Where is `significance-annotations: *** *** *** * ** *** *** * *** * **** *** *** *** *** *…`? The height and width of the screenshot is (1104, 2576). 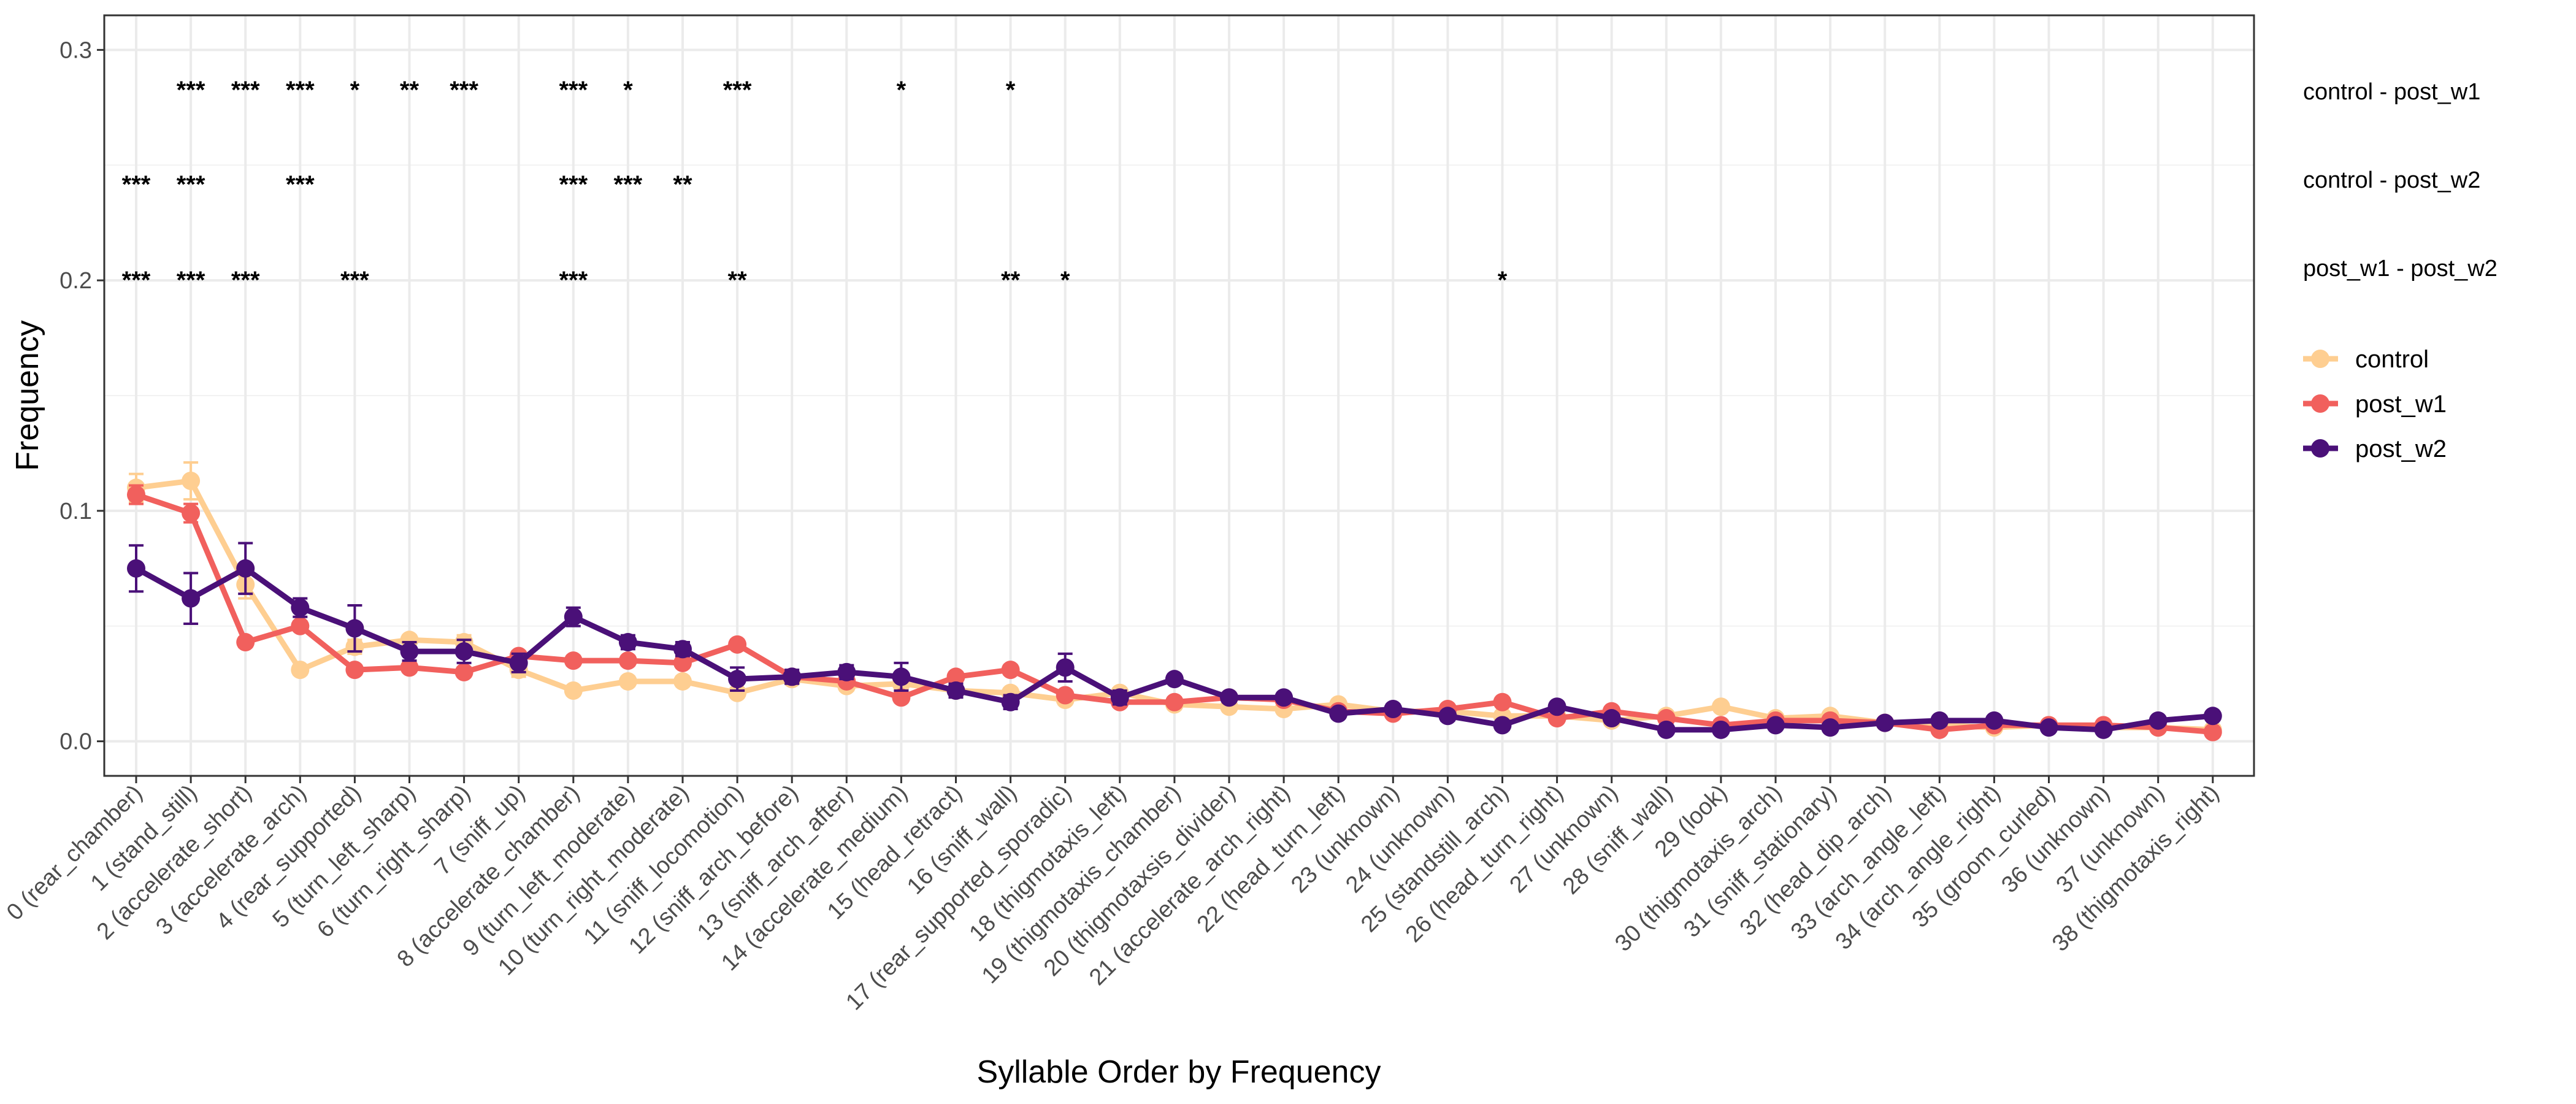
significance-annotations: *** *** *** * ** *** *** * *** * **** *** *** *** *** *… is located at coordinates (815, 185).